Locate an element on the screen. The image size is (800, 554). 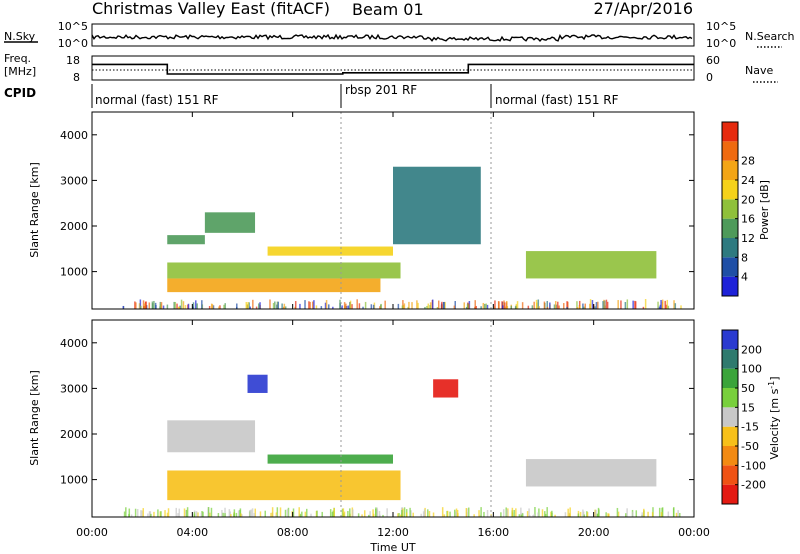
power-colorbar-tick-0: 4 is located at coordinates (744, 277).